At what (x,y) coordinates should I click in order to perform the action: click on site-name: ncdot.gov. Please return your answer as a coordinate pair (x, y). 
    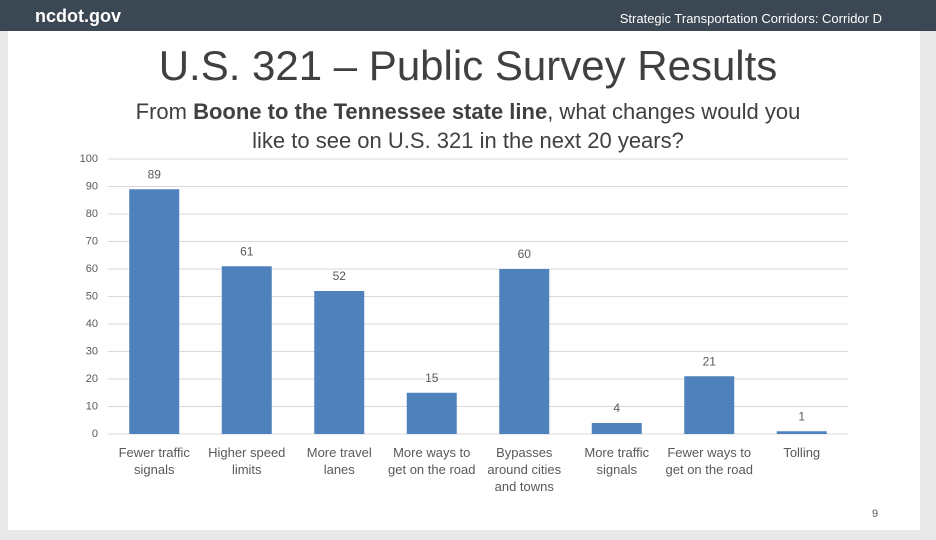
    Looking at the image, I should click on (78, 16).